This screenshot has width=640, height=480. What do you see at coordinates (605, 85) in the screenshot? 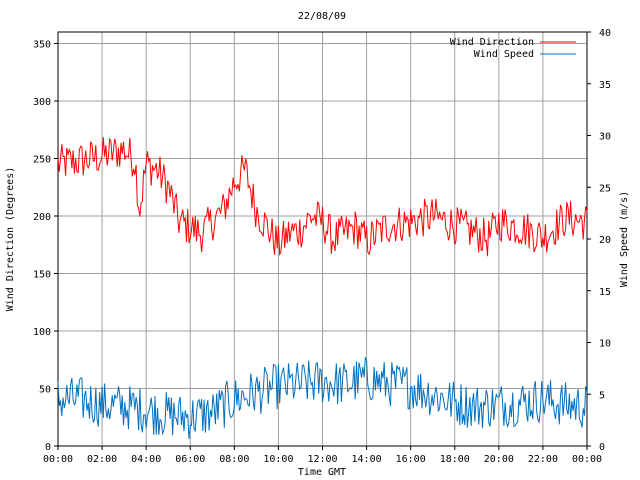
I see `y-tick-label-right: 35` at bounding box center [605, 85].